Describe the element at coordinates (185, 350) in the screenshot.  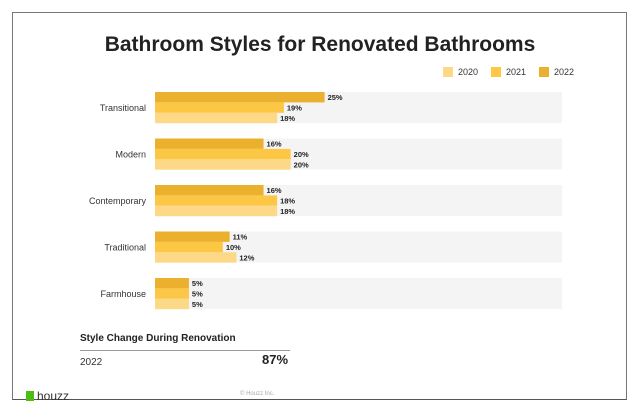
I see `summary-divider` at that location.